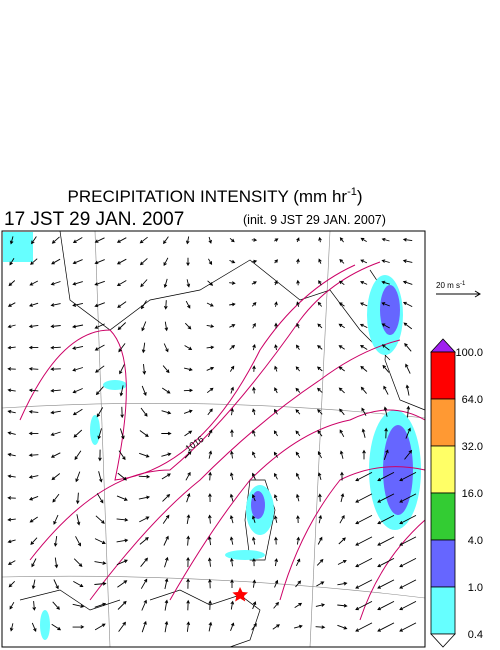 The image size is (500, 650). Describe the element at coordinates (469, 353) in the screenshot. I see `colorbar-label: 100.0` at that location.